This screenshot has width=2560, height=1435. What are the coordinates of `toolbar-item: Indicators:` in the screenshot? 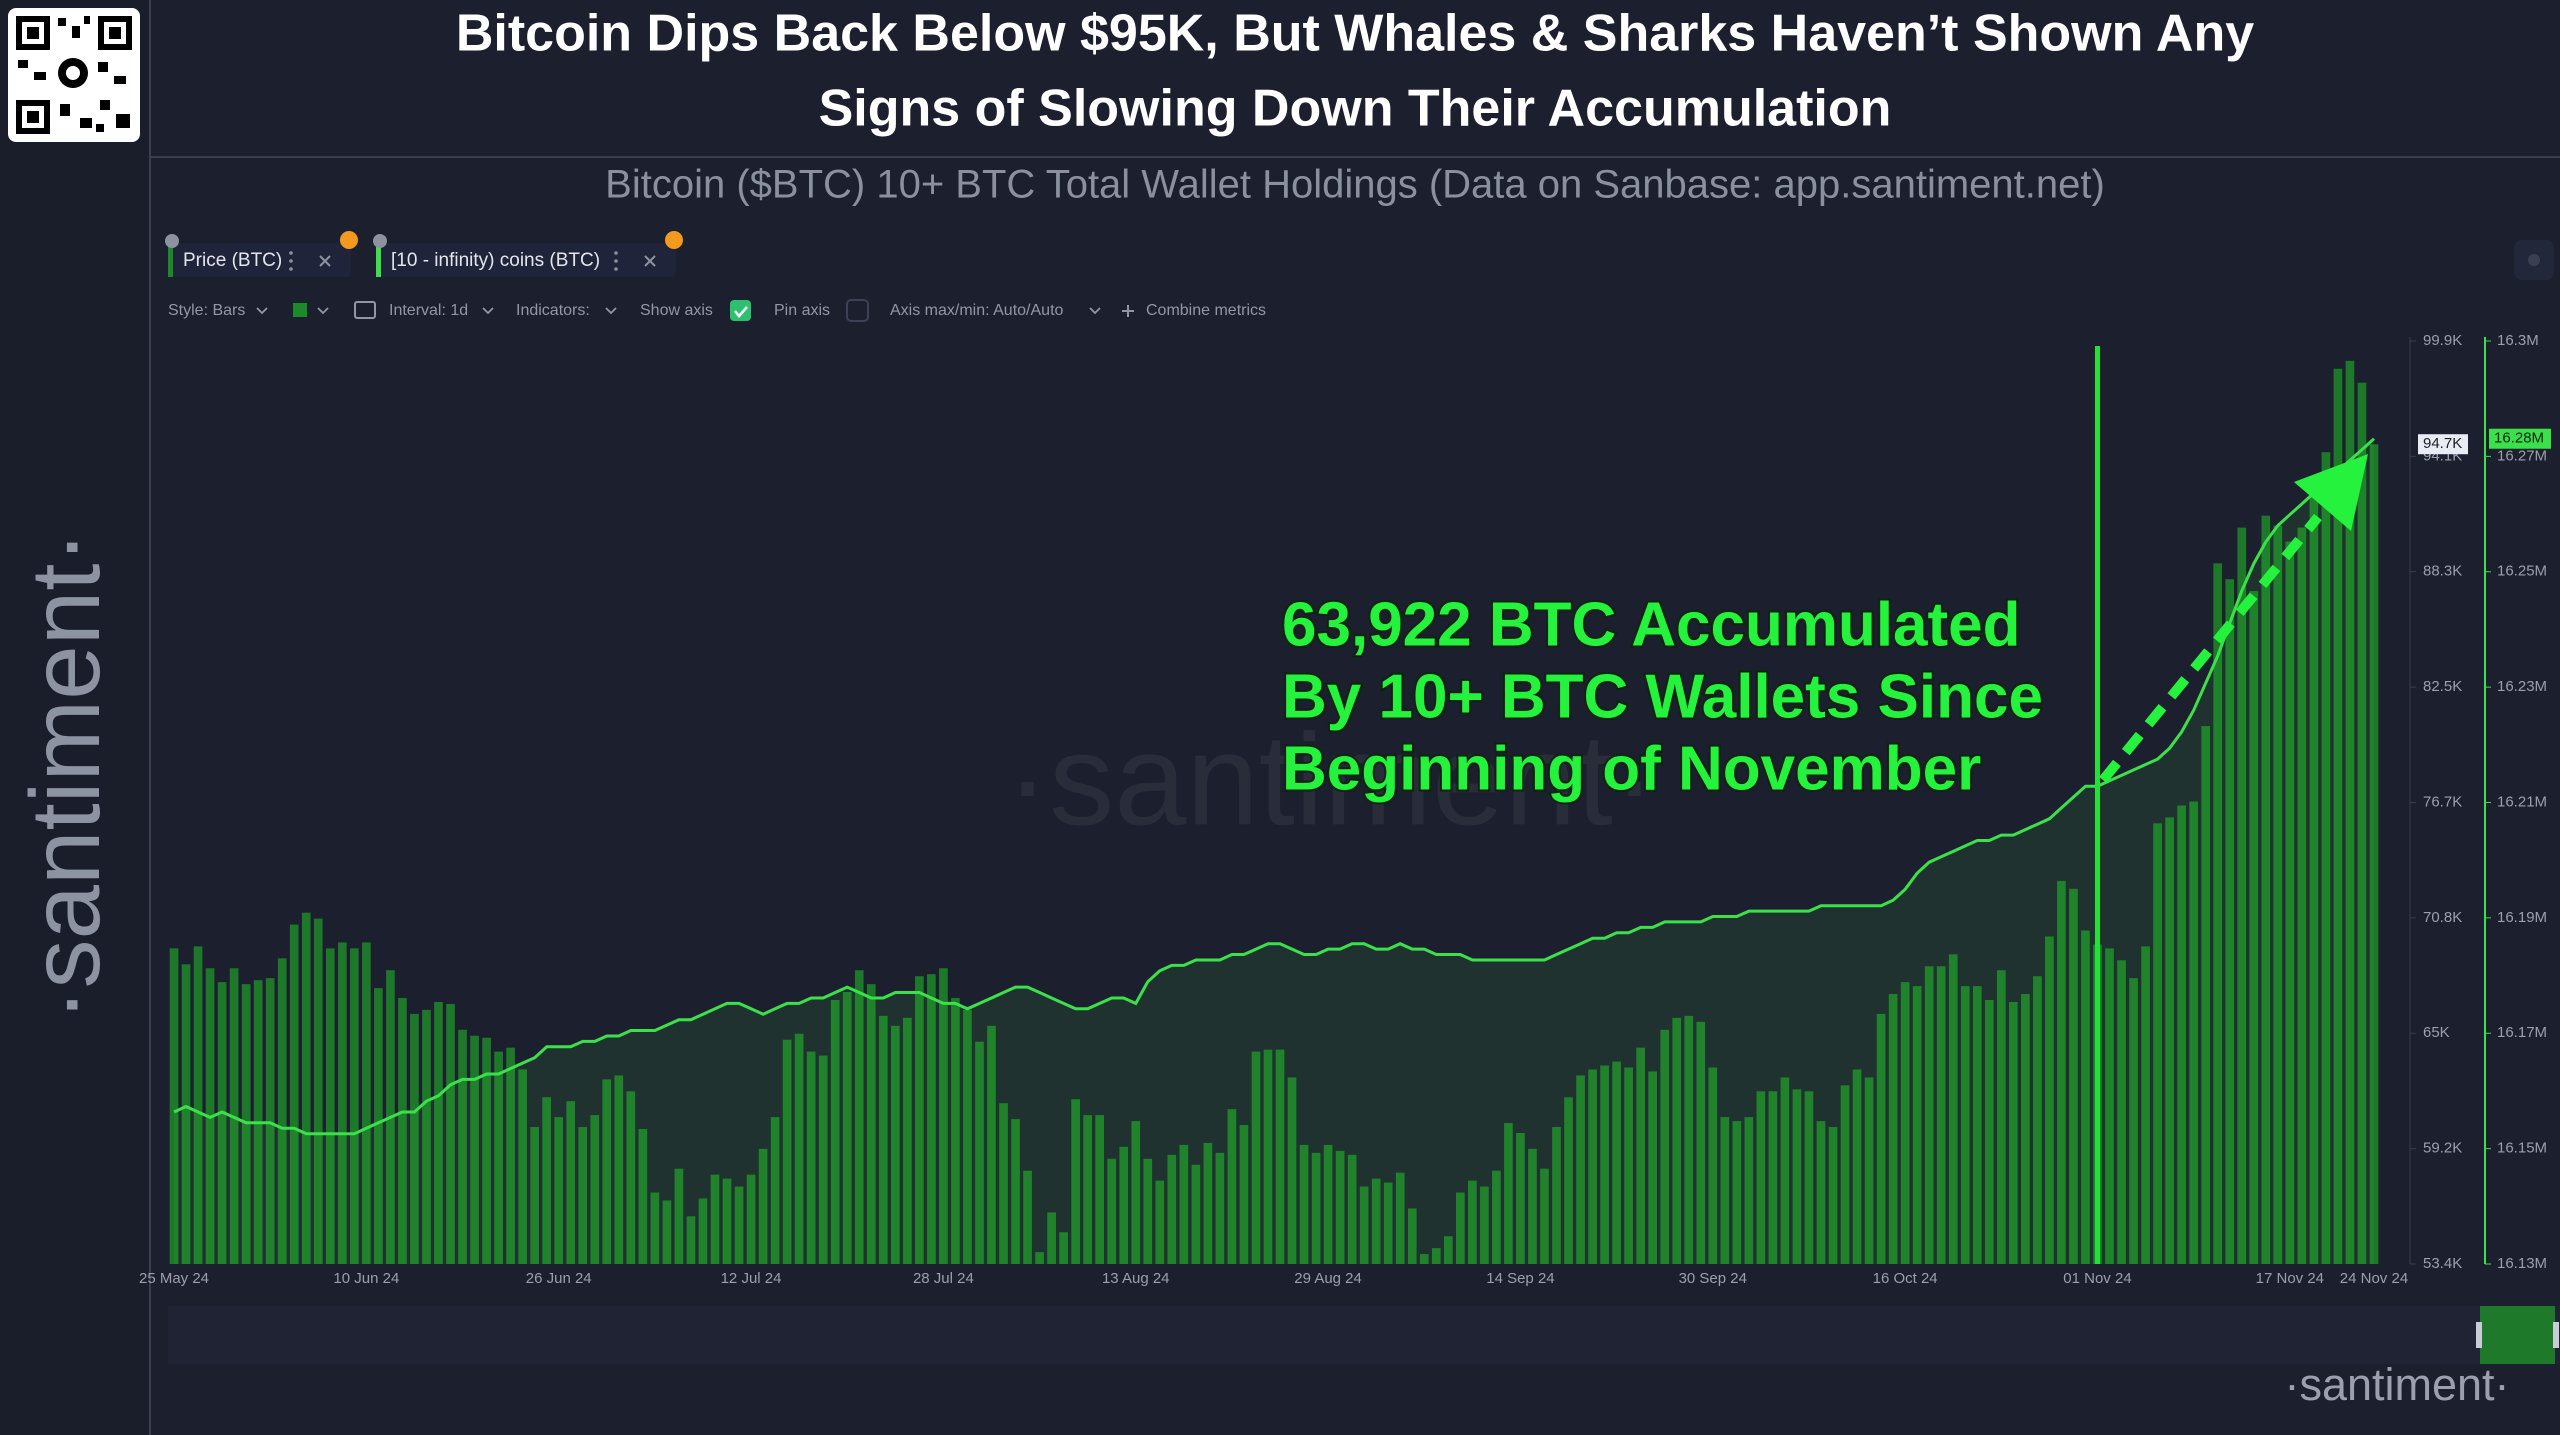 It's located at (553, 310).